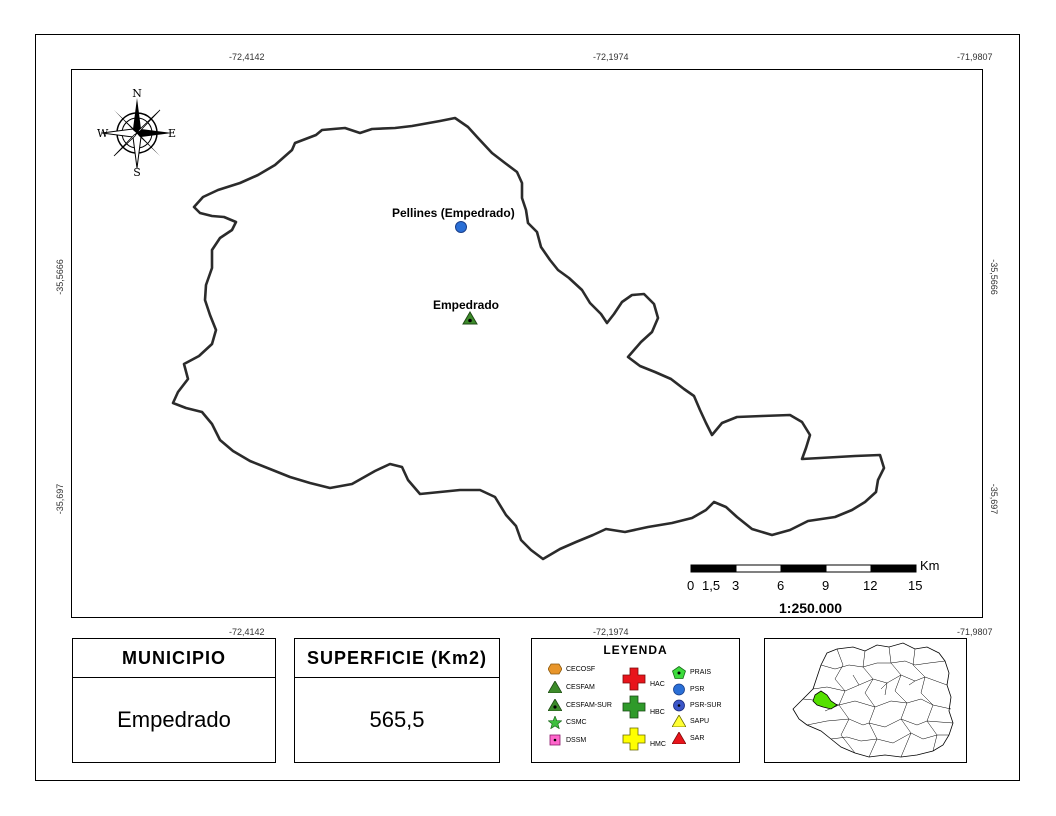 The height and width of the screenshot is (816, 1056). What do you see at coordinates (461, 227) in the screenshot?
I see `psr-marker-icon` at bounding box center [461, 227].